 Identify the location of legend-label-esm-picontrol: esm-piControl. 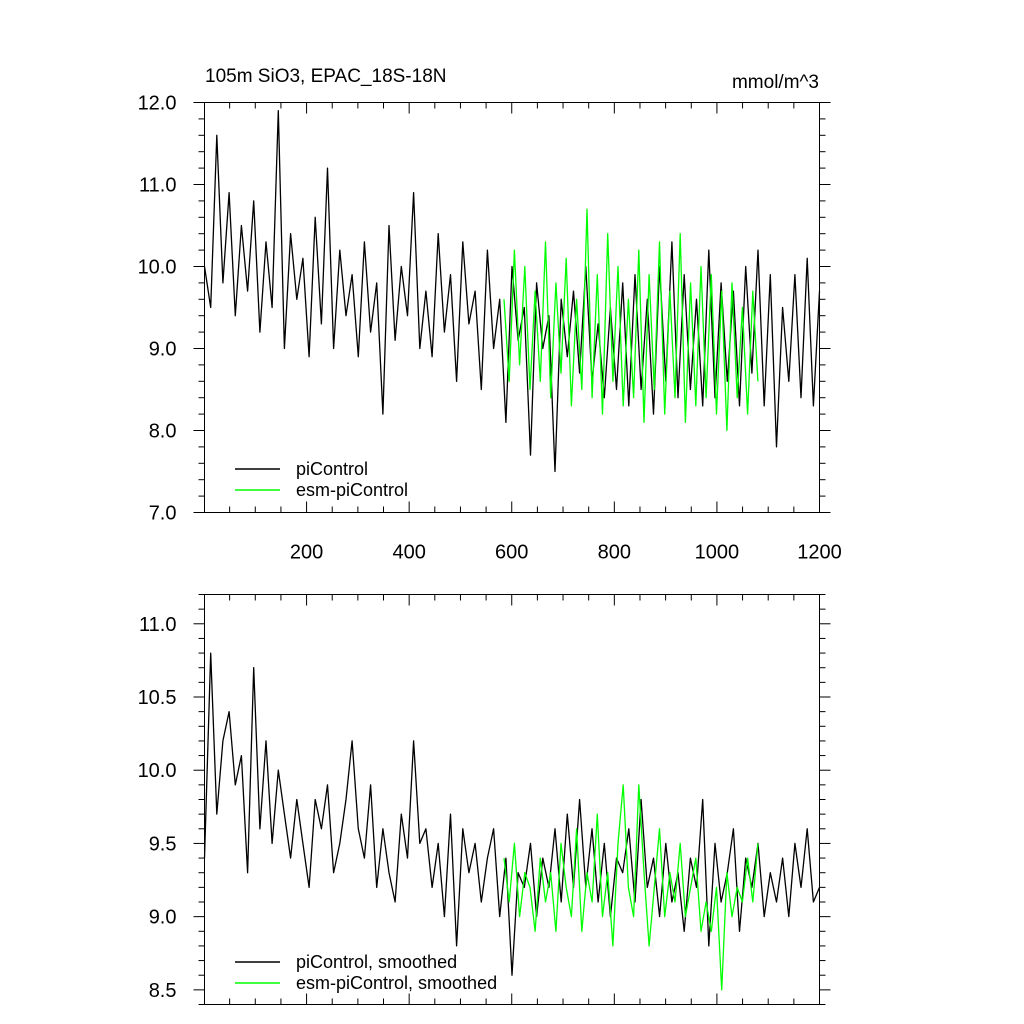
(352, 490).